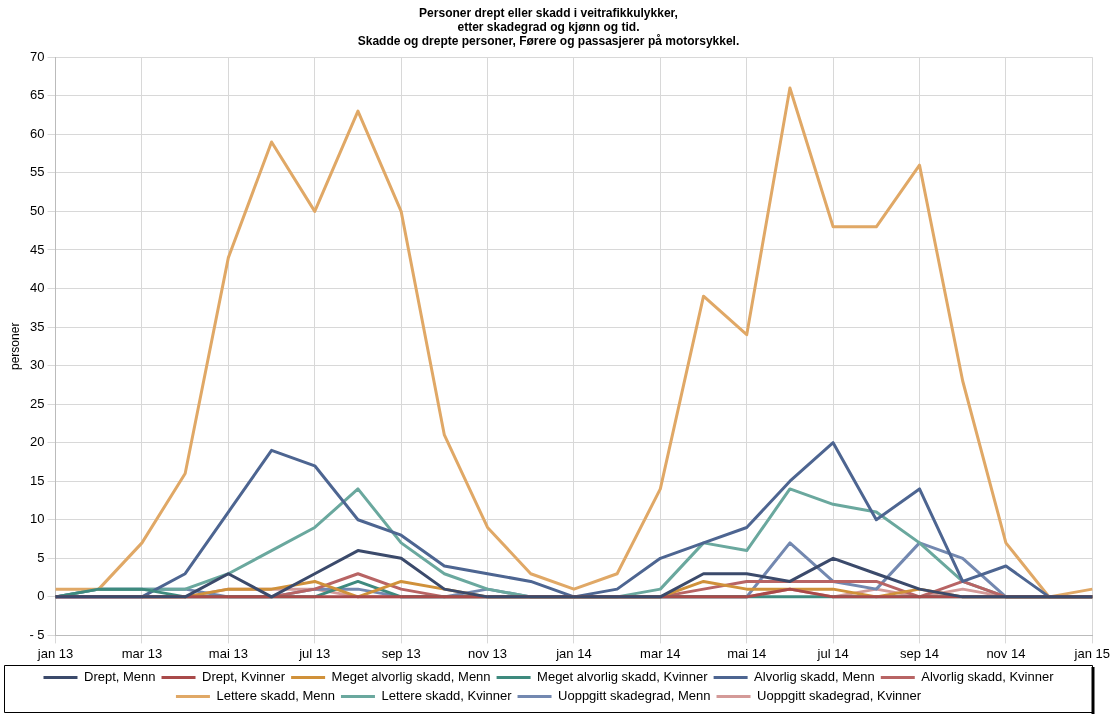 Image resolution: width=1113 pixels, height=717 pixels. Describe the element at coordinates (488, 653) in the screenshot. I see `x-tick-label: nov 13` at that location.